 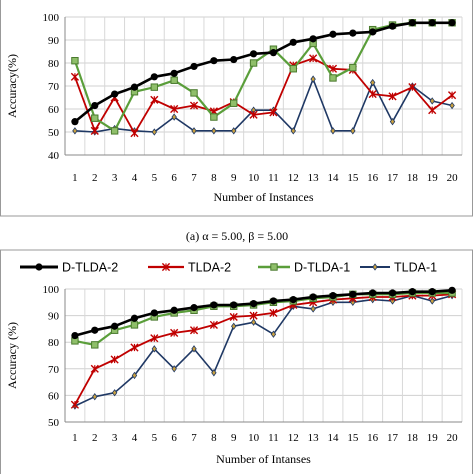 What do you see at coordinates (69, 268) in the screenshot?
I see `legend-item-d-tlda-2: D-TLDA-2` at bounding box center [69, 268].